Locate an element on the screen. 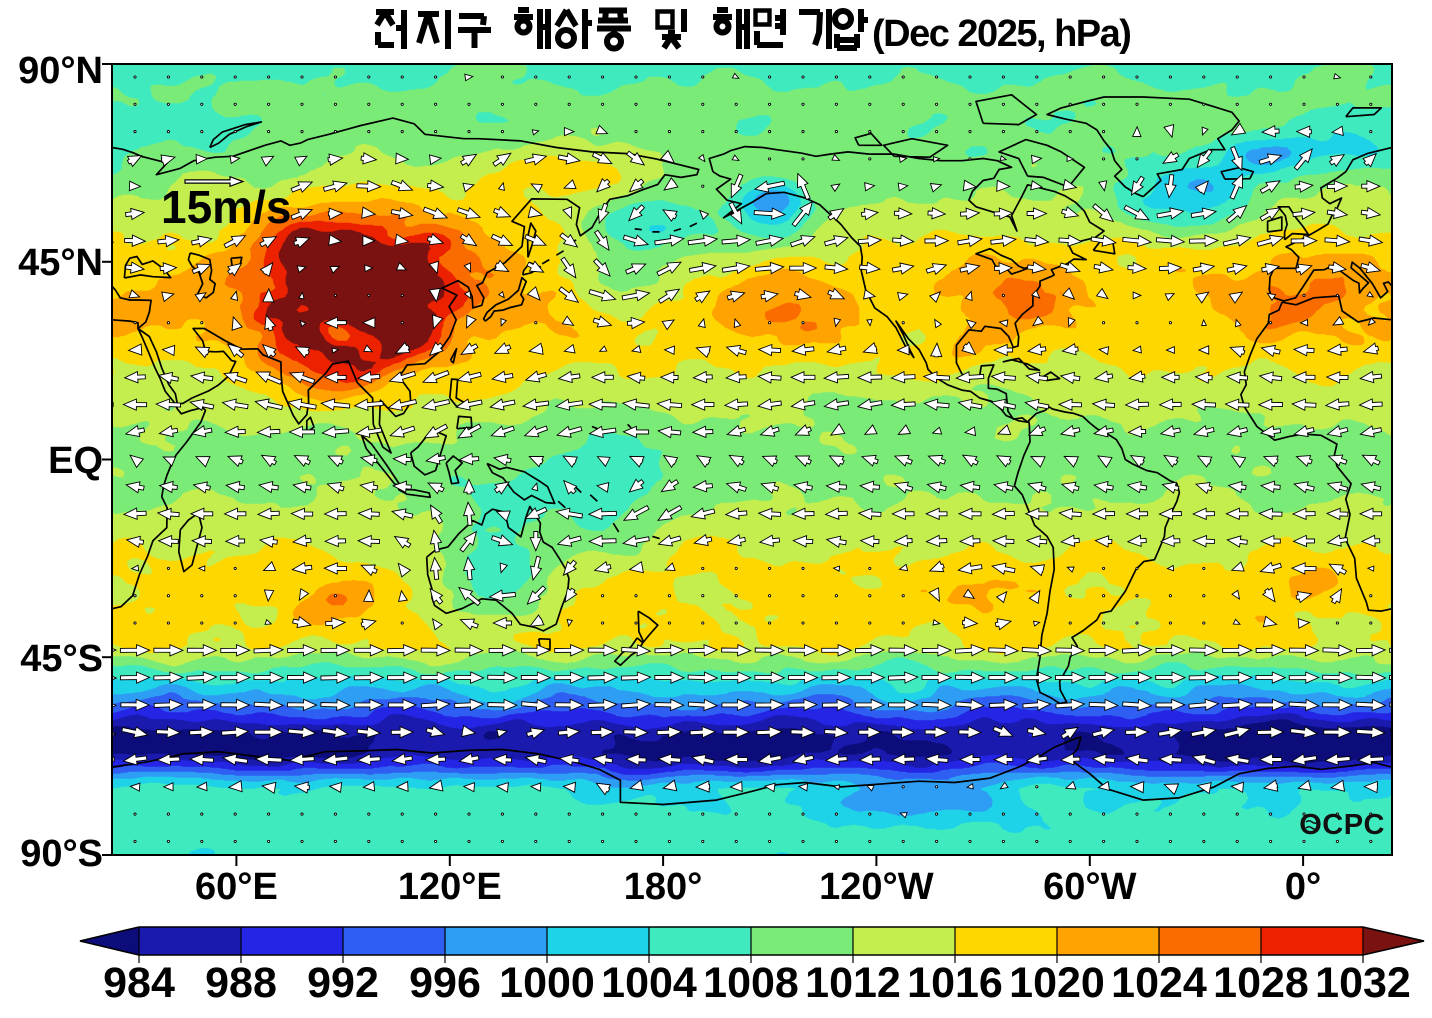 Image resolution: width=1432 pixels, height=1018 pixels. svg-text: 1004 is located at coordinates (649, 983).